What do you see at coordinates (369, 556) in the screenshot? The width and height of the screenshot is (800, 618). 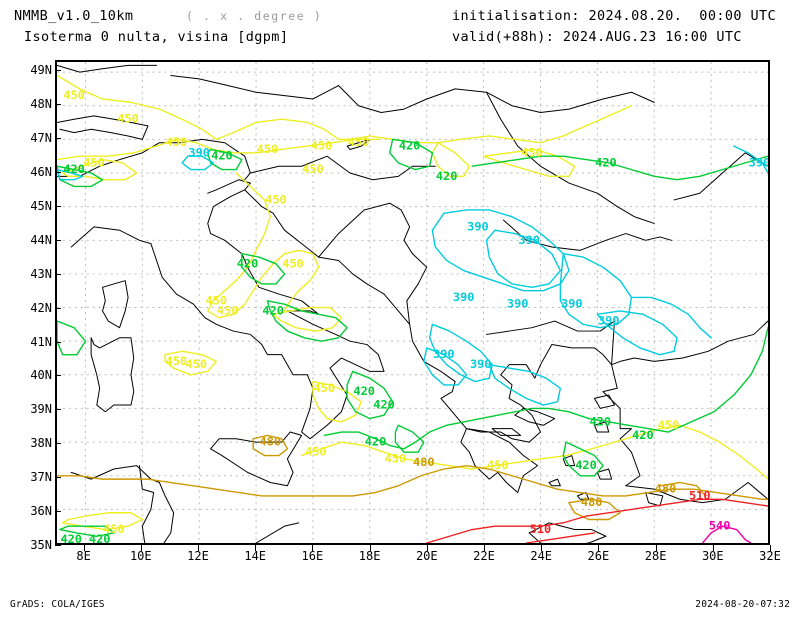 I see `longitude-tick-label: 18E` at bounding box center [369, 556].